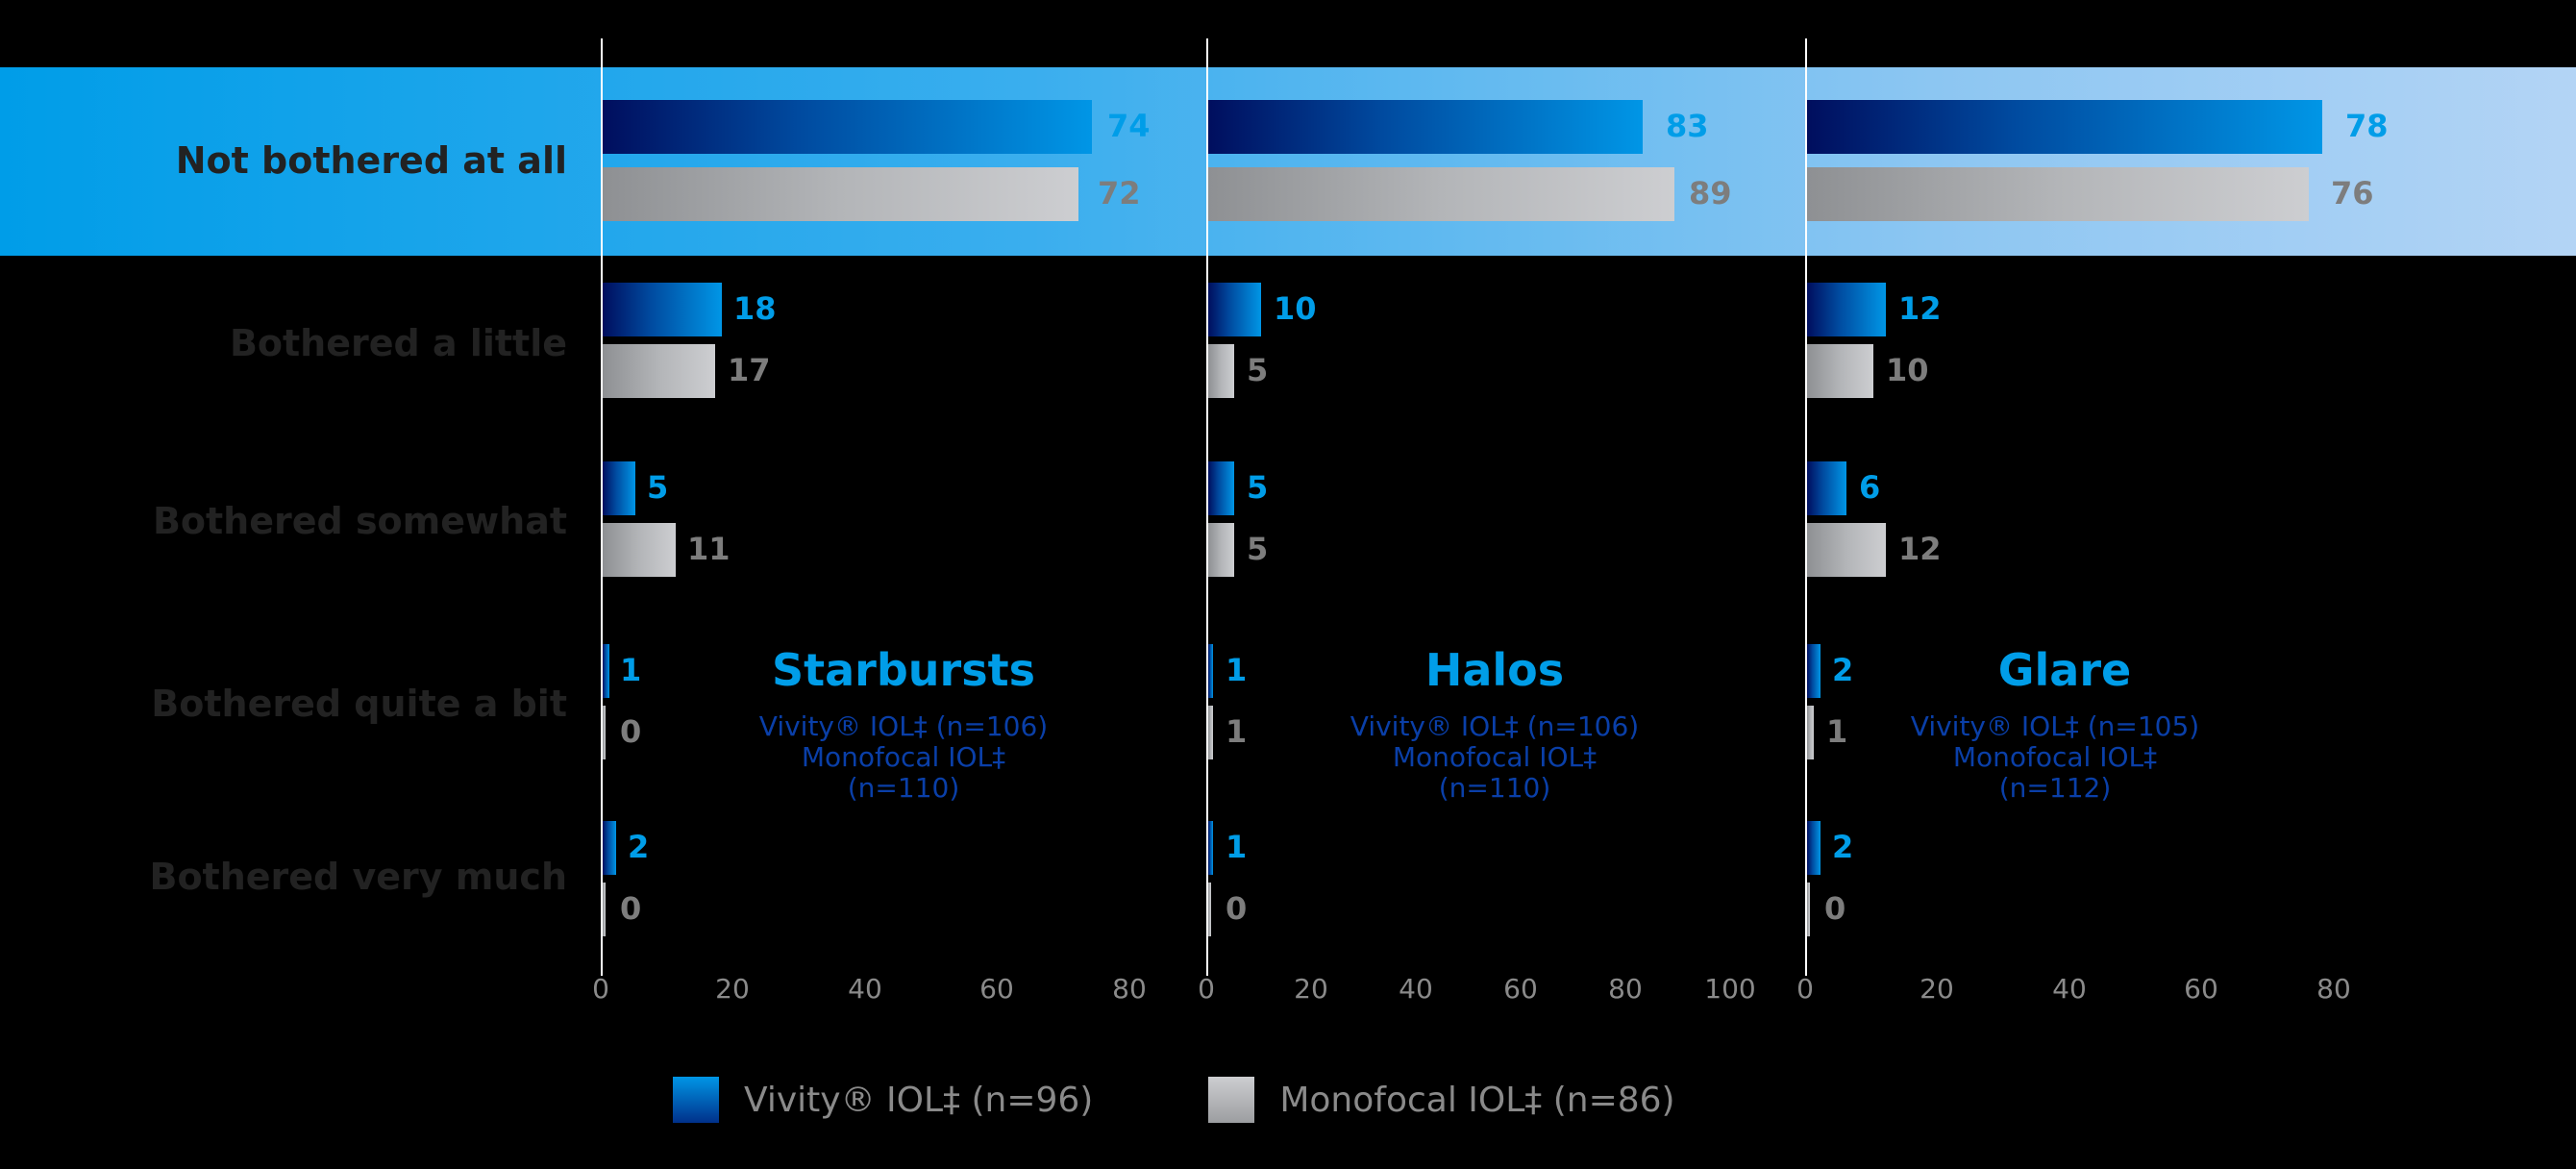 Image resolution: width=2576 pixels, height=1169 pixels. Describe the element at coordinates (358, 877) in the screenshot. I see `row-label-very-much: Bothered very much` at that location.